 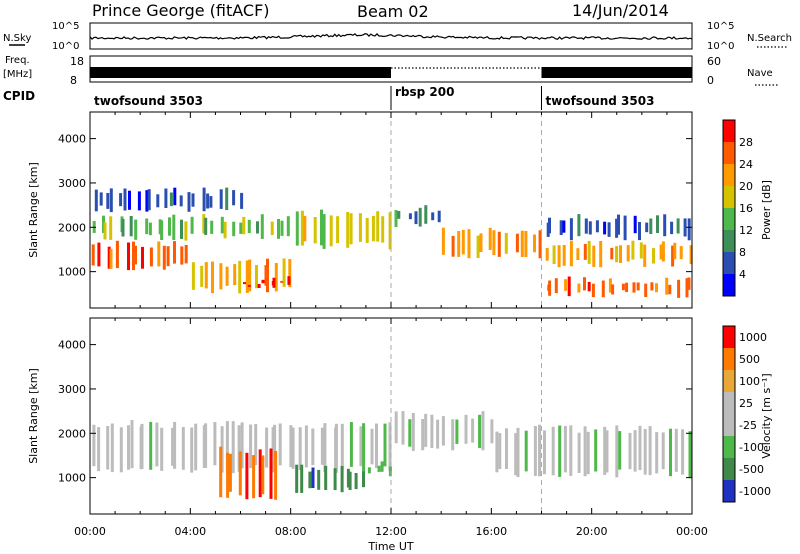 I want to click on x-tick-label: 12:00, so click(x=391, y=531).